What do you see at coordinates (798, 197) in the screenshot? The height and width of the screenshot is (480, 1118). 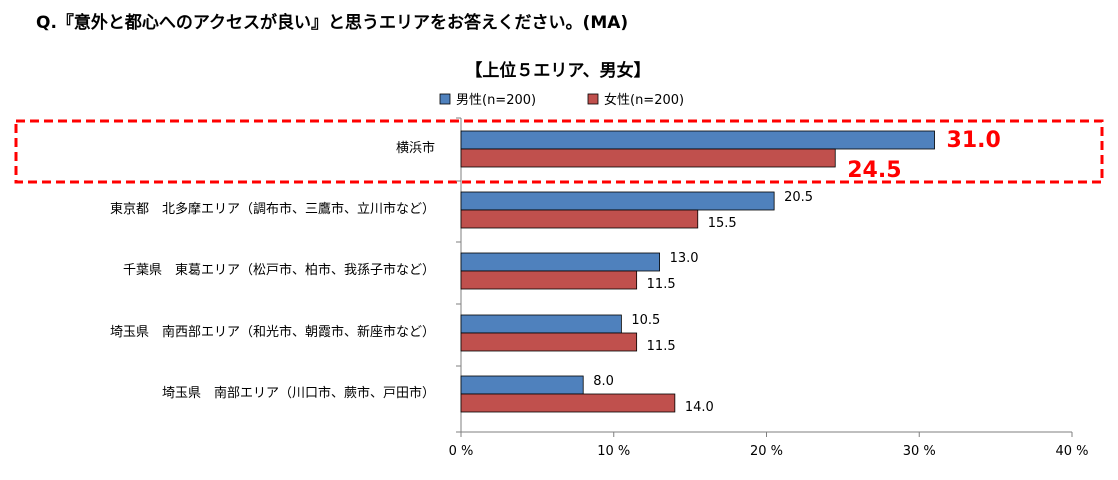 I see `data-label-male-1: 20.5` at bounding box center [798, 197].